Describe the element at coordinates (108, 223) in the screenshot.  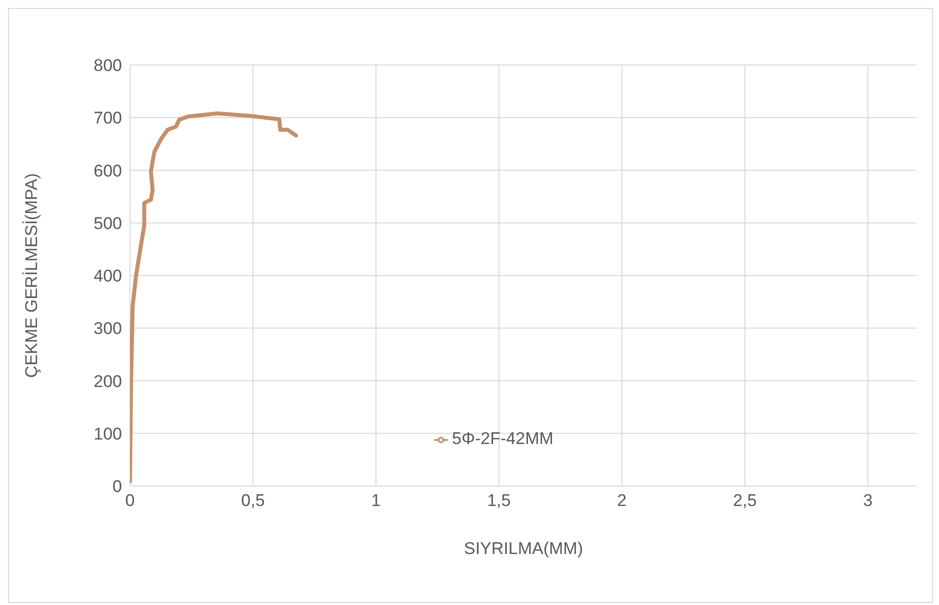
I see `y-tick-label: 500` at that location.